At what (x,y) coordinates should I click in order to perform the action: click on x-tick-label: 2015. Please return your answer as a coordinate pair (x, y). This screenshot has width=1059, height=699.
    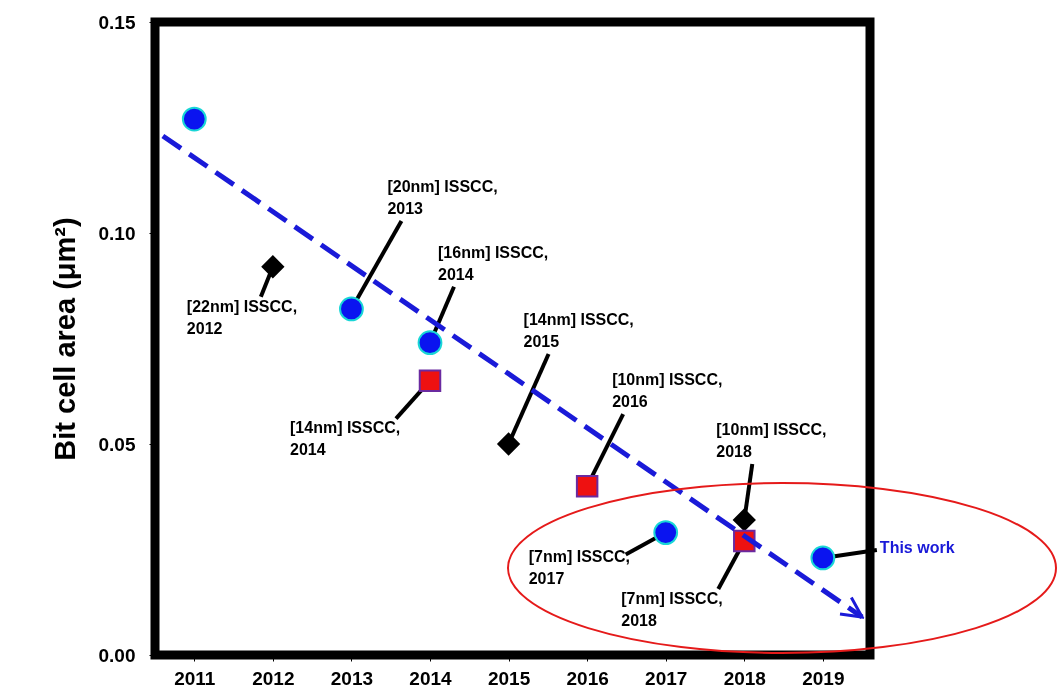
    Looking at the image, I should click on (509, 678).